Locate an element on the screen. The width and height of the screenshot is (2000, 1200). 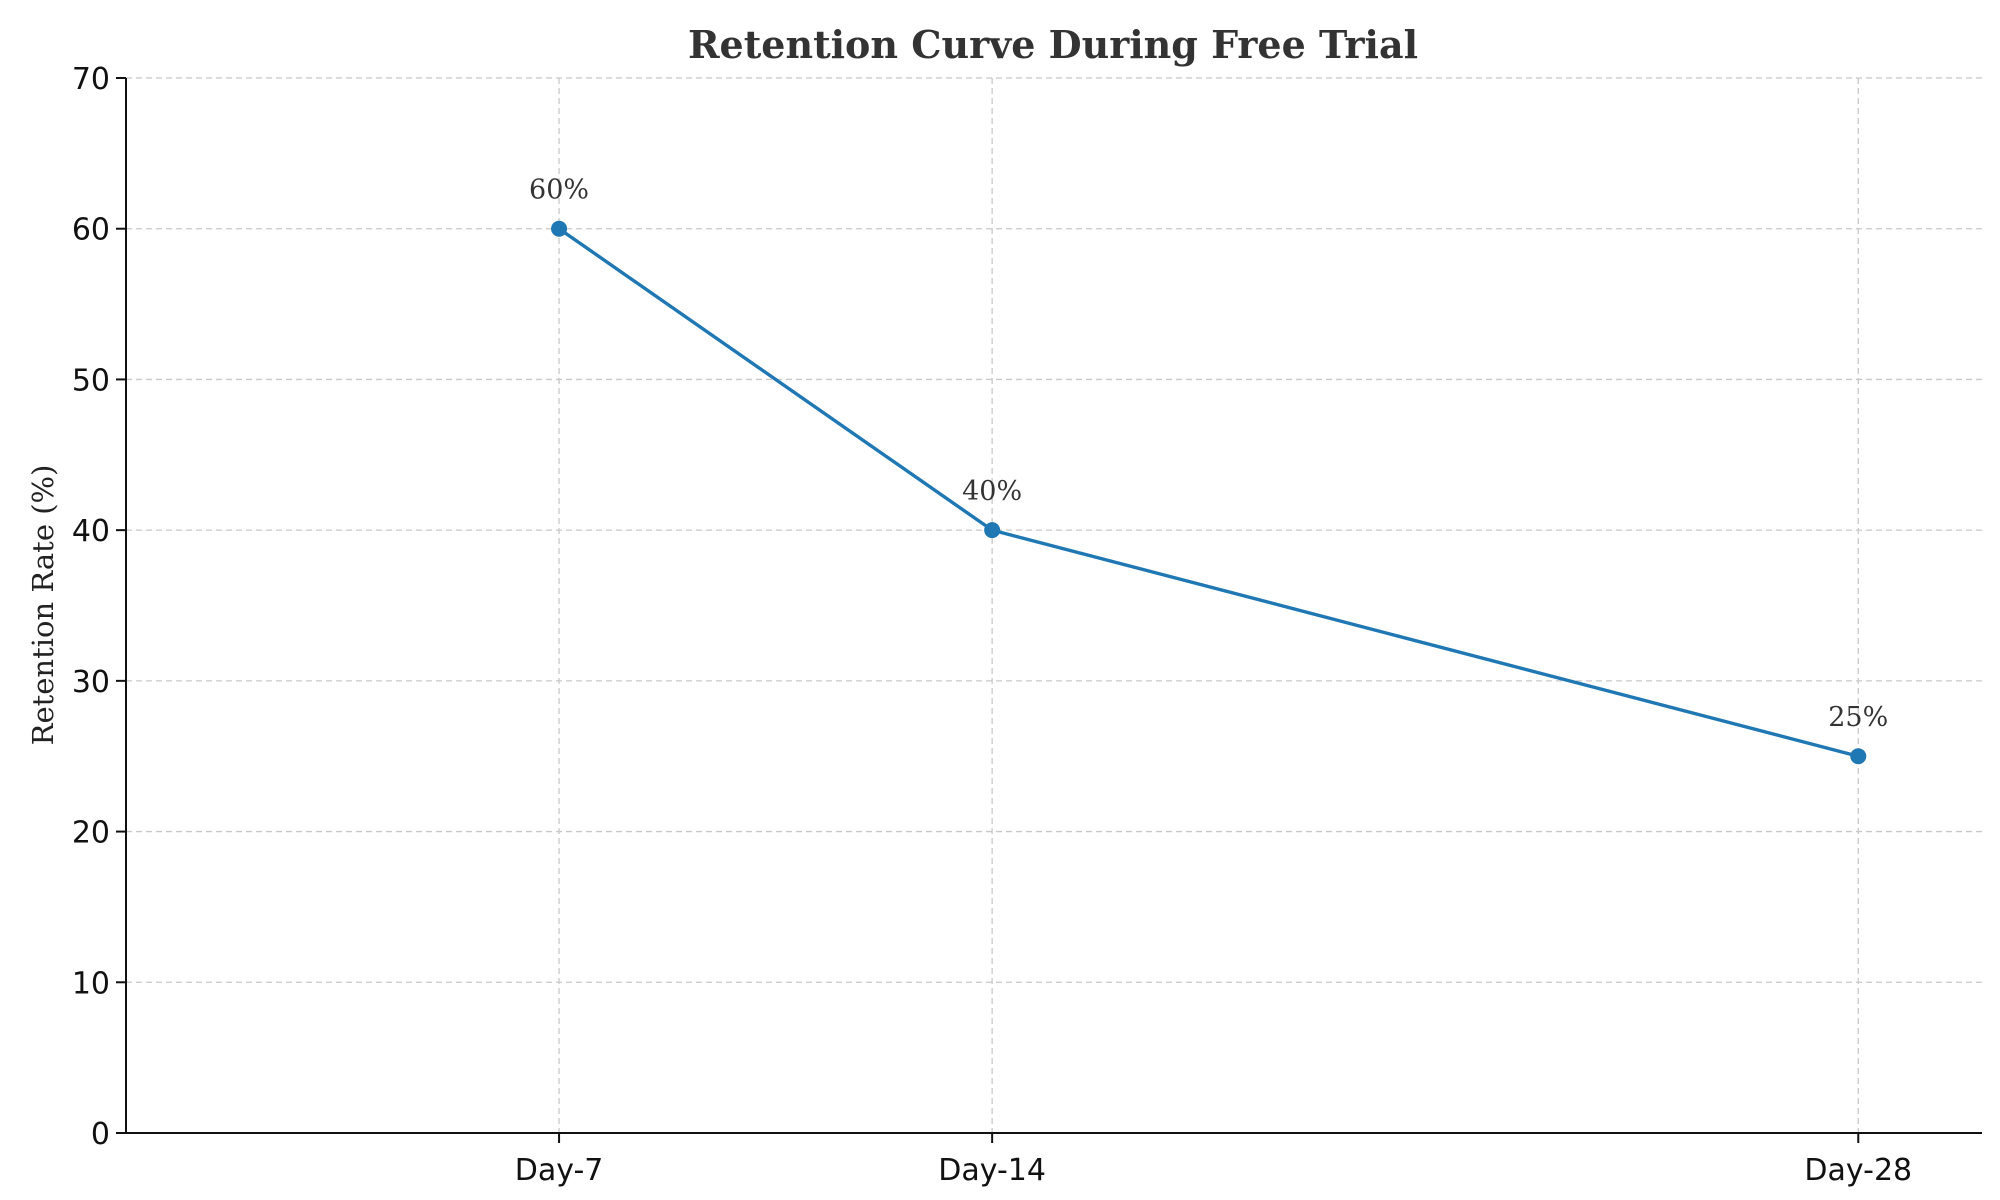
y-tick-label-1: 10 is located at coordinates (91, 983).